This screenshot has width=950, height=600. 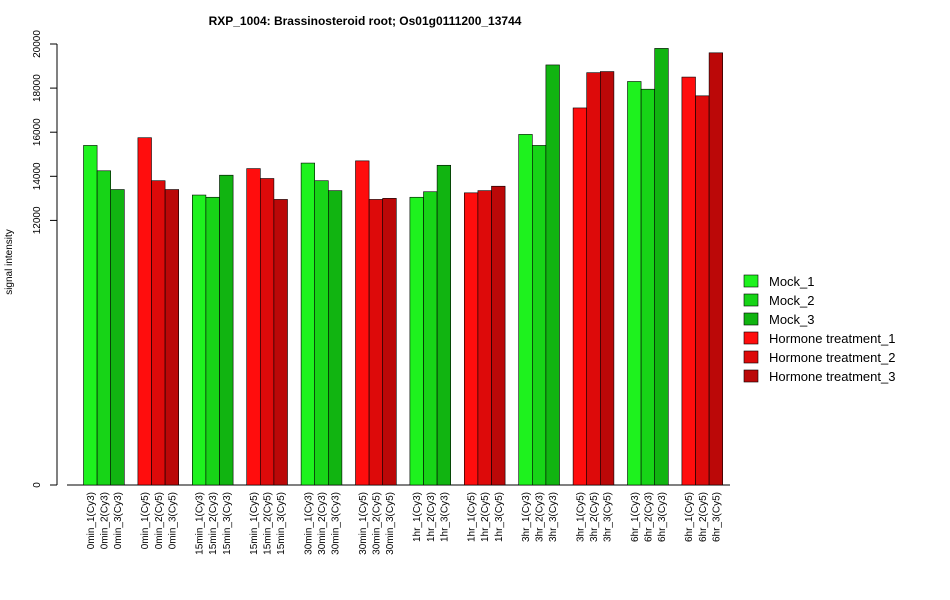 What do you see at coordinates (716, 517) in the screenshot?
I see `x-tick-label: 6hr_3(Cy5)` at bounding box center [716, 517].